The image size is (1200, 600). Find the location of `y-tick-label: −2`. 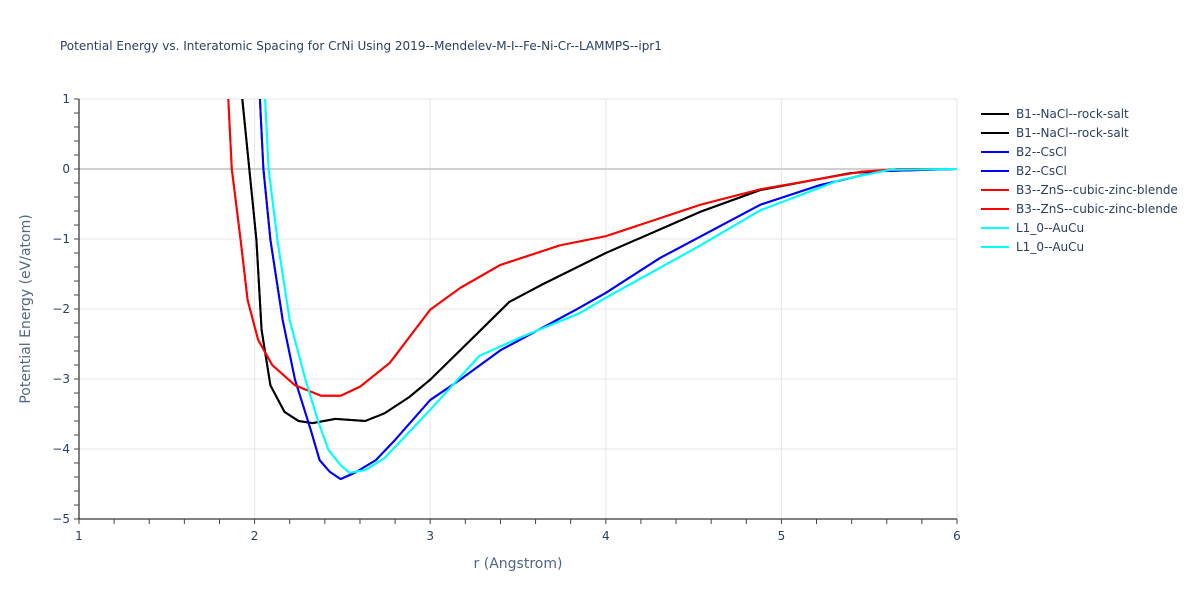

y-tick-label: −2 is located at coordinates (61, 309).